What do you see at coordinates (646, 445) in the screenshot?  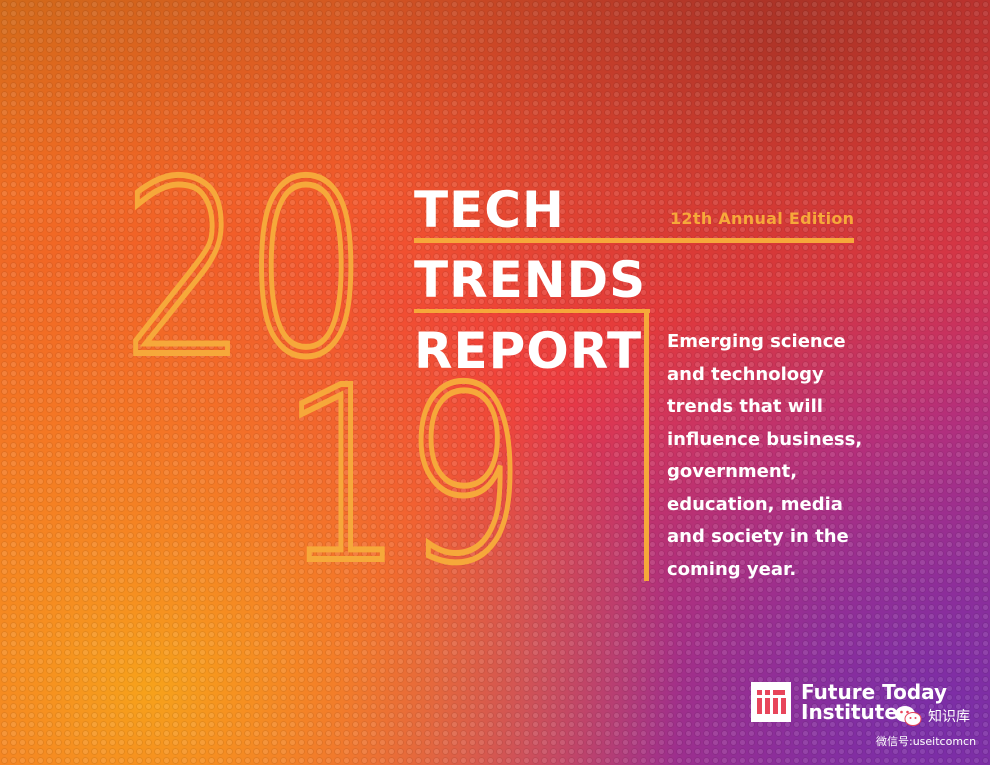 I see `tagline-divider` at bounding box center [646, 445].